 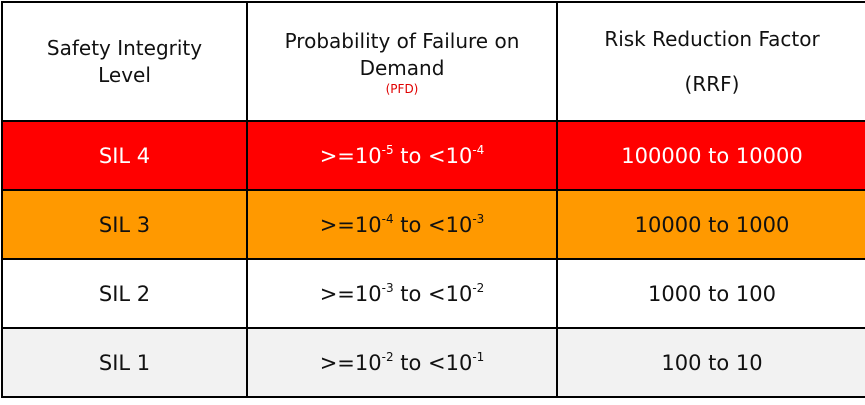 What do you see at coordinates (712, 83) in the screenshot?
I see `header-note: (RRF)` at bounding box center [712, 83].